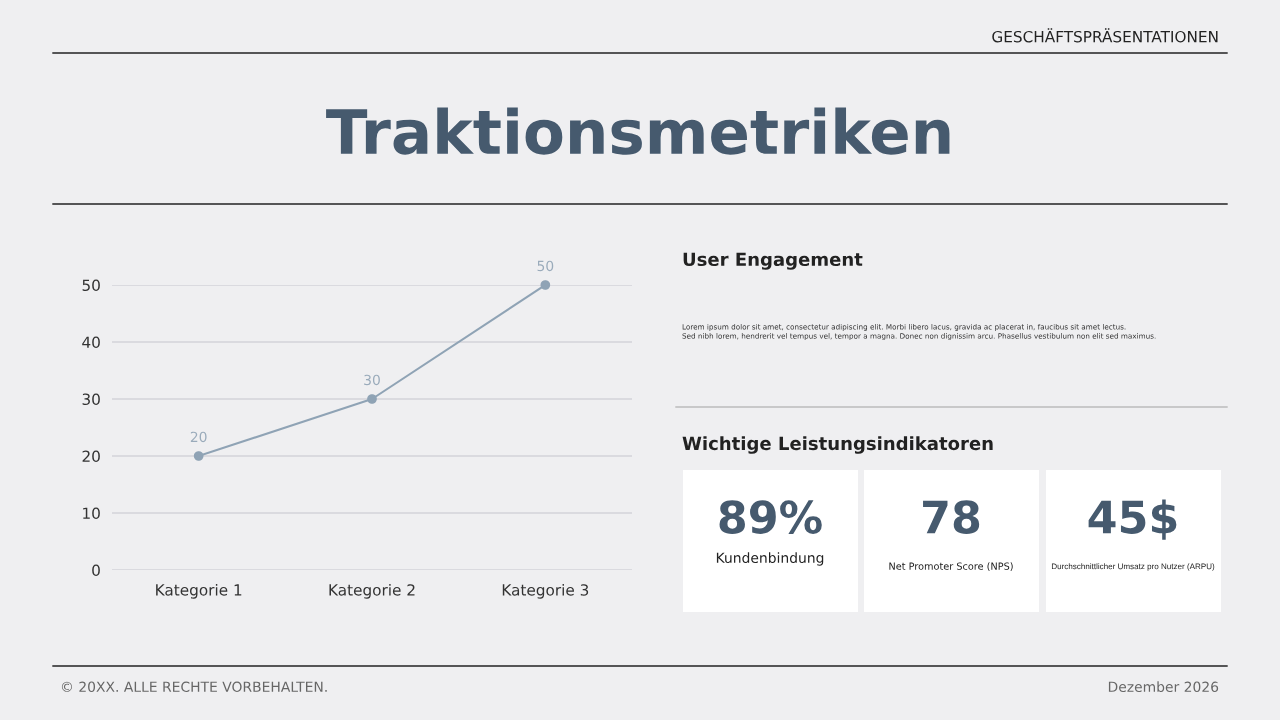 This screenshot has height=720, width=1280. Describe the element at coordinates (372, 380) in the screenshot. I see `data-label: 30` at that location.